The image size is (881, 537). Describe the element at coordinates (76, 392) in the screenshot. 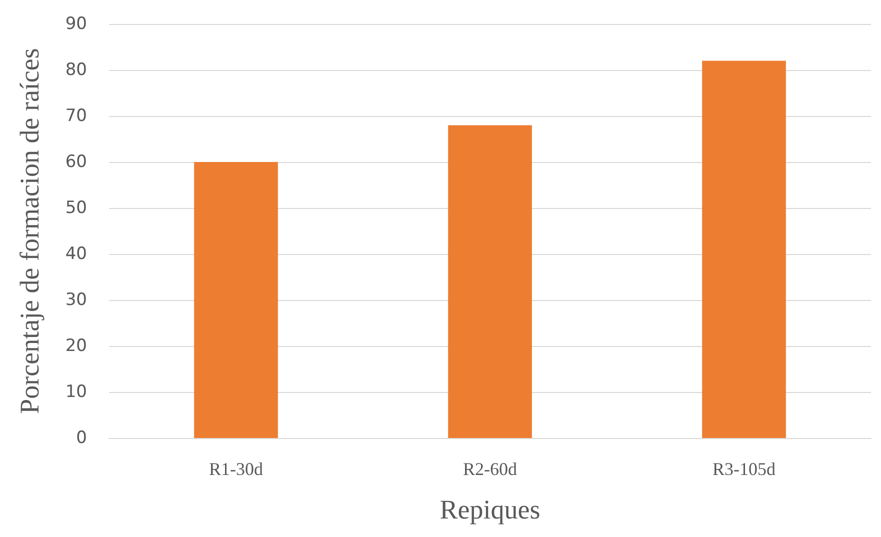

I see `y-tick-label: 10` at that location.